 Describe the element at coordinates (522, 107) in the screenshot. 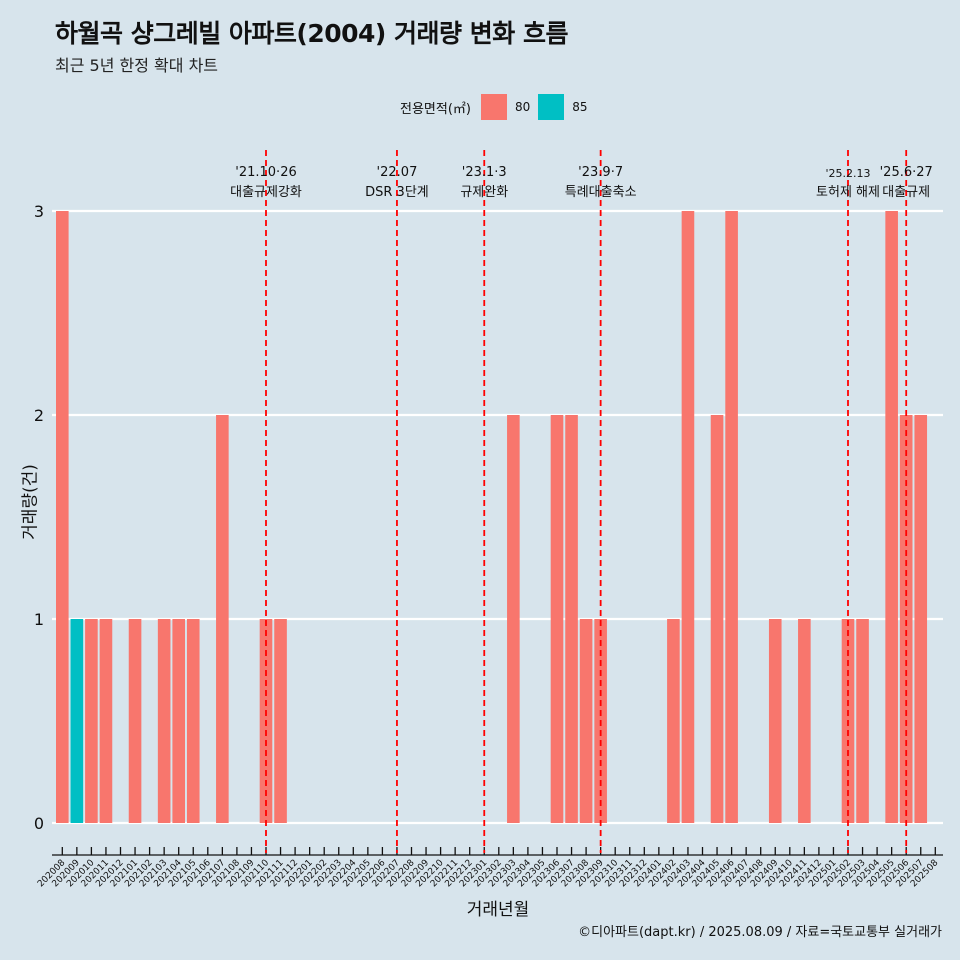

I see `legend-label-80: 80` at that location.